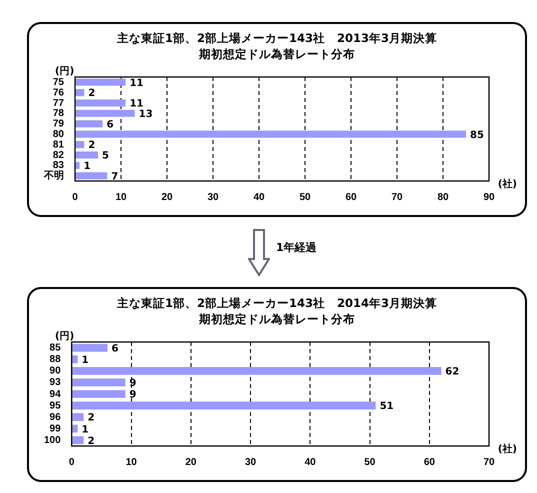 The image size is (537, 493). What do you see at coordinates (56, 394) in the screenshot?
I see `y-tick-label: 94` at bounding box center [56, 394].